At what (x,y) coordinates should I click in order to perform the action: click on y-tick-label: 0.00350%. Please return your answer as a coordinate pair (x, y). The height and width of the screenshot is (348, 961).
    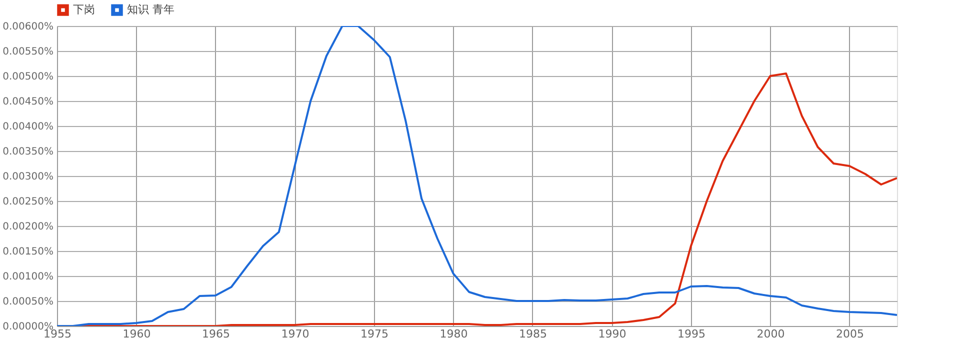
    Looking at the image, I should click on (28, 152).